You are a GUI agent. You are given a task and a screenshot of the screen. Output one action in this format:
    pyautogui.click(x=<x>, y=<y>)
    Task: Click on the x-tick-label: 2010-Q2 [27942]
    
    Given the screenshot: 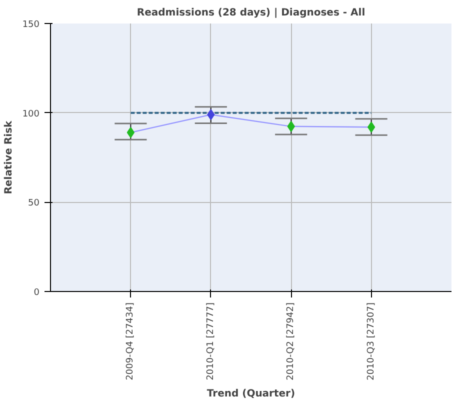 What is the action you would take?
    pyautogui.click(x=291, y=341)
    